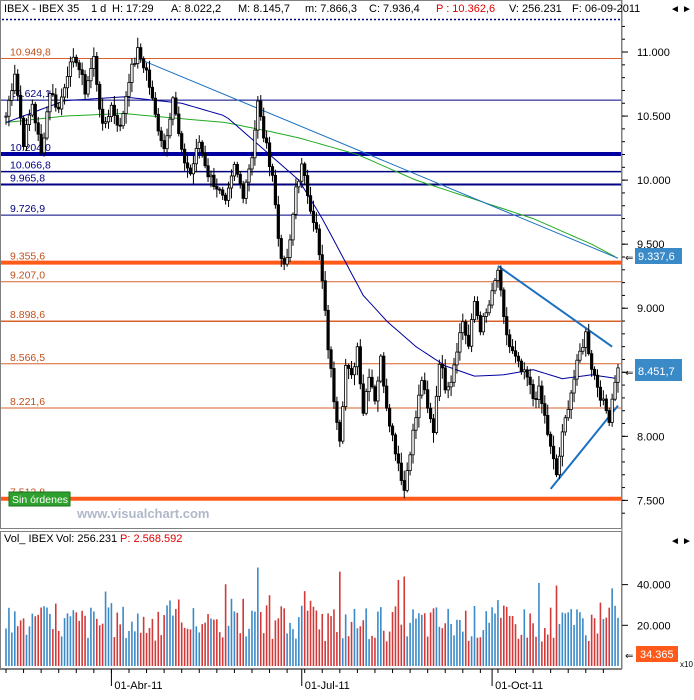 This screenshot has height=700, width=694. What do you see at coordinates (312, 616) in the screenshot?
I see `volume-bars-layer` at bounding box center [312, 616].